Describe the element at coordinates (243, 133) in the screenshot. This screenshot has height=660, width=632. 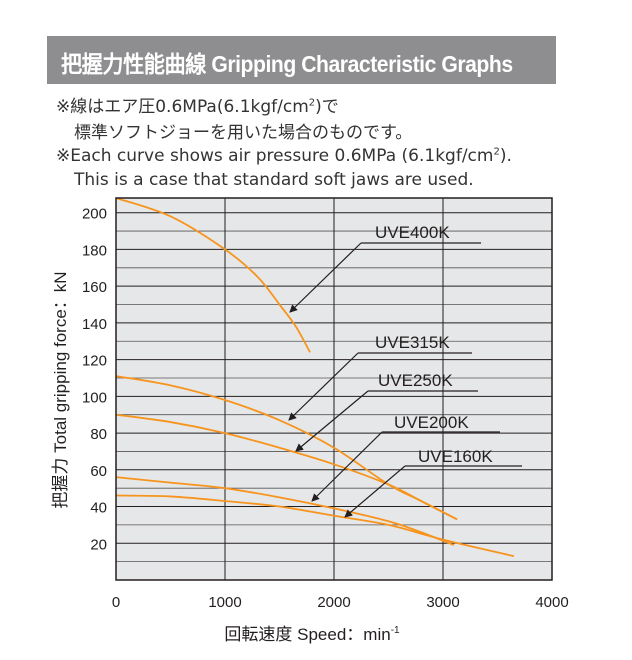
I see `note-jp-2: 標準ソフトジョーを用いた場合のものです。` at that location.